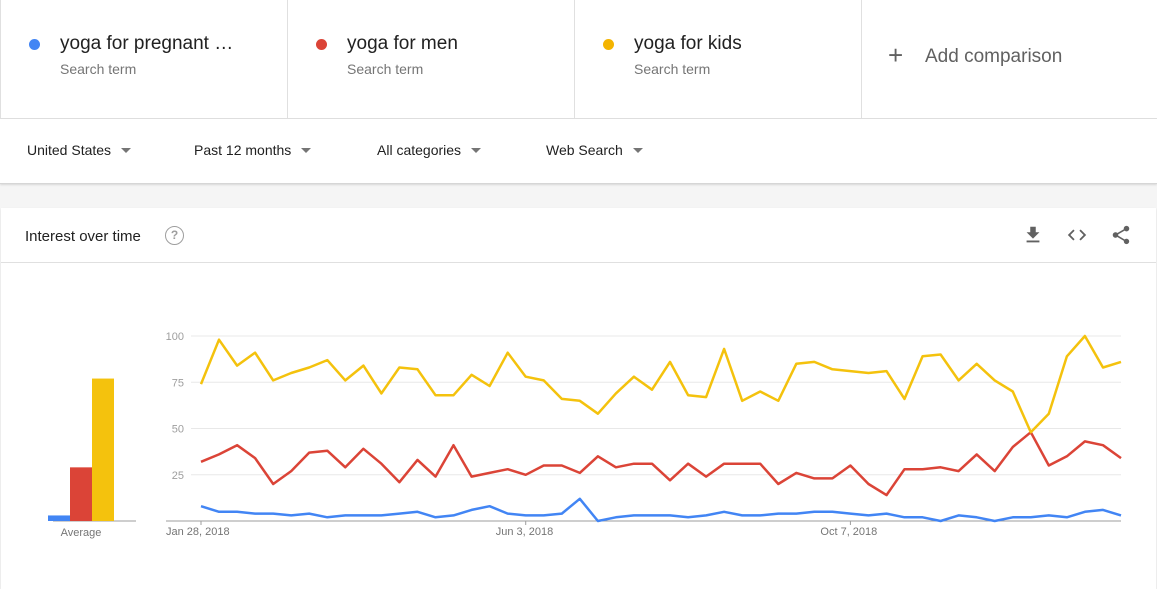  What do you see at coordinates (578, 235) in the screenshot?
I see `card-header: Interest over time ?` at bounding box center [578, 235].